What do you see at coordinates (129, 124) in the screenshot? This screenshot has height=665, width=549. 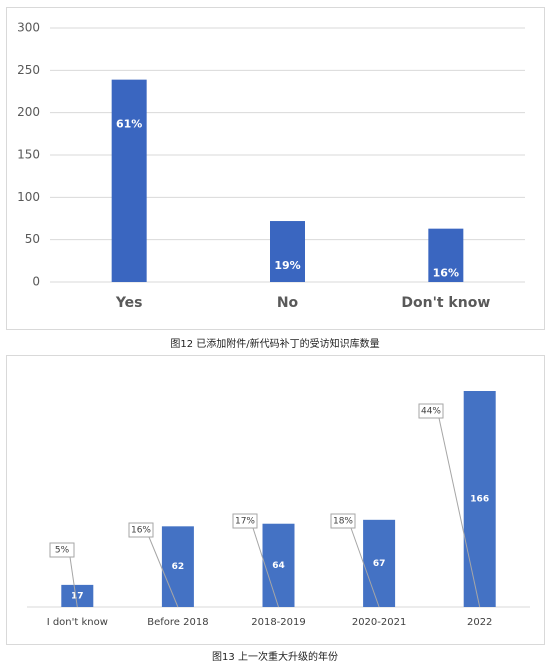 I see `percent-label: 61%` at bounding box center [129, 124].